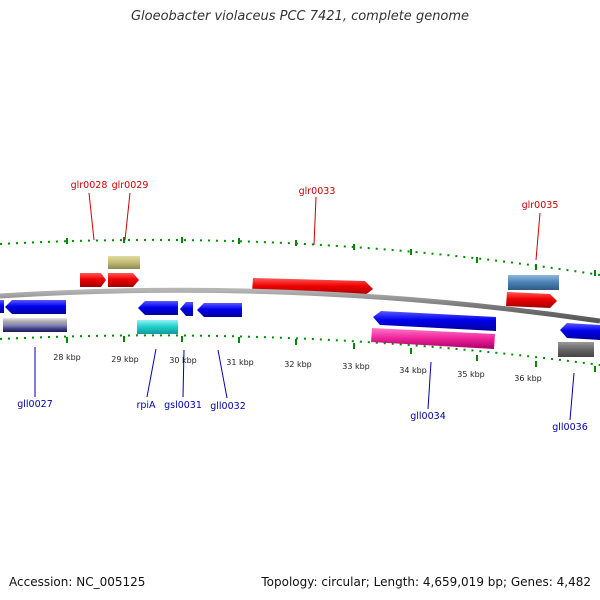  I want to click on gene-label-glr0029: glr0029, so click(130, 185).